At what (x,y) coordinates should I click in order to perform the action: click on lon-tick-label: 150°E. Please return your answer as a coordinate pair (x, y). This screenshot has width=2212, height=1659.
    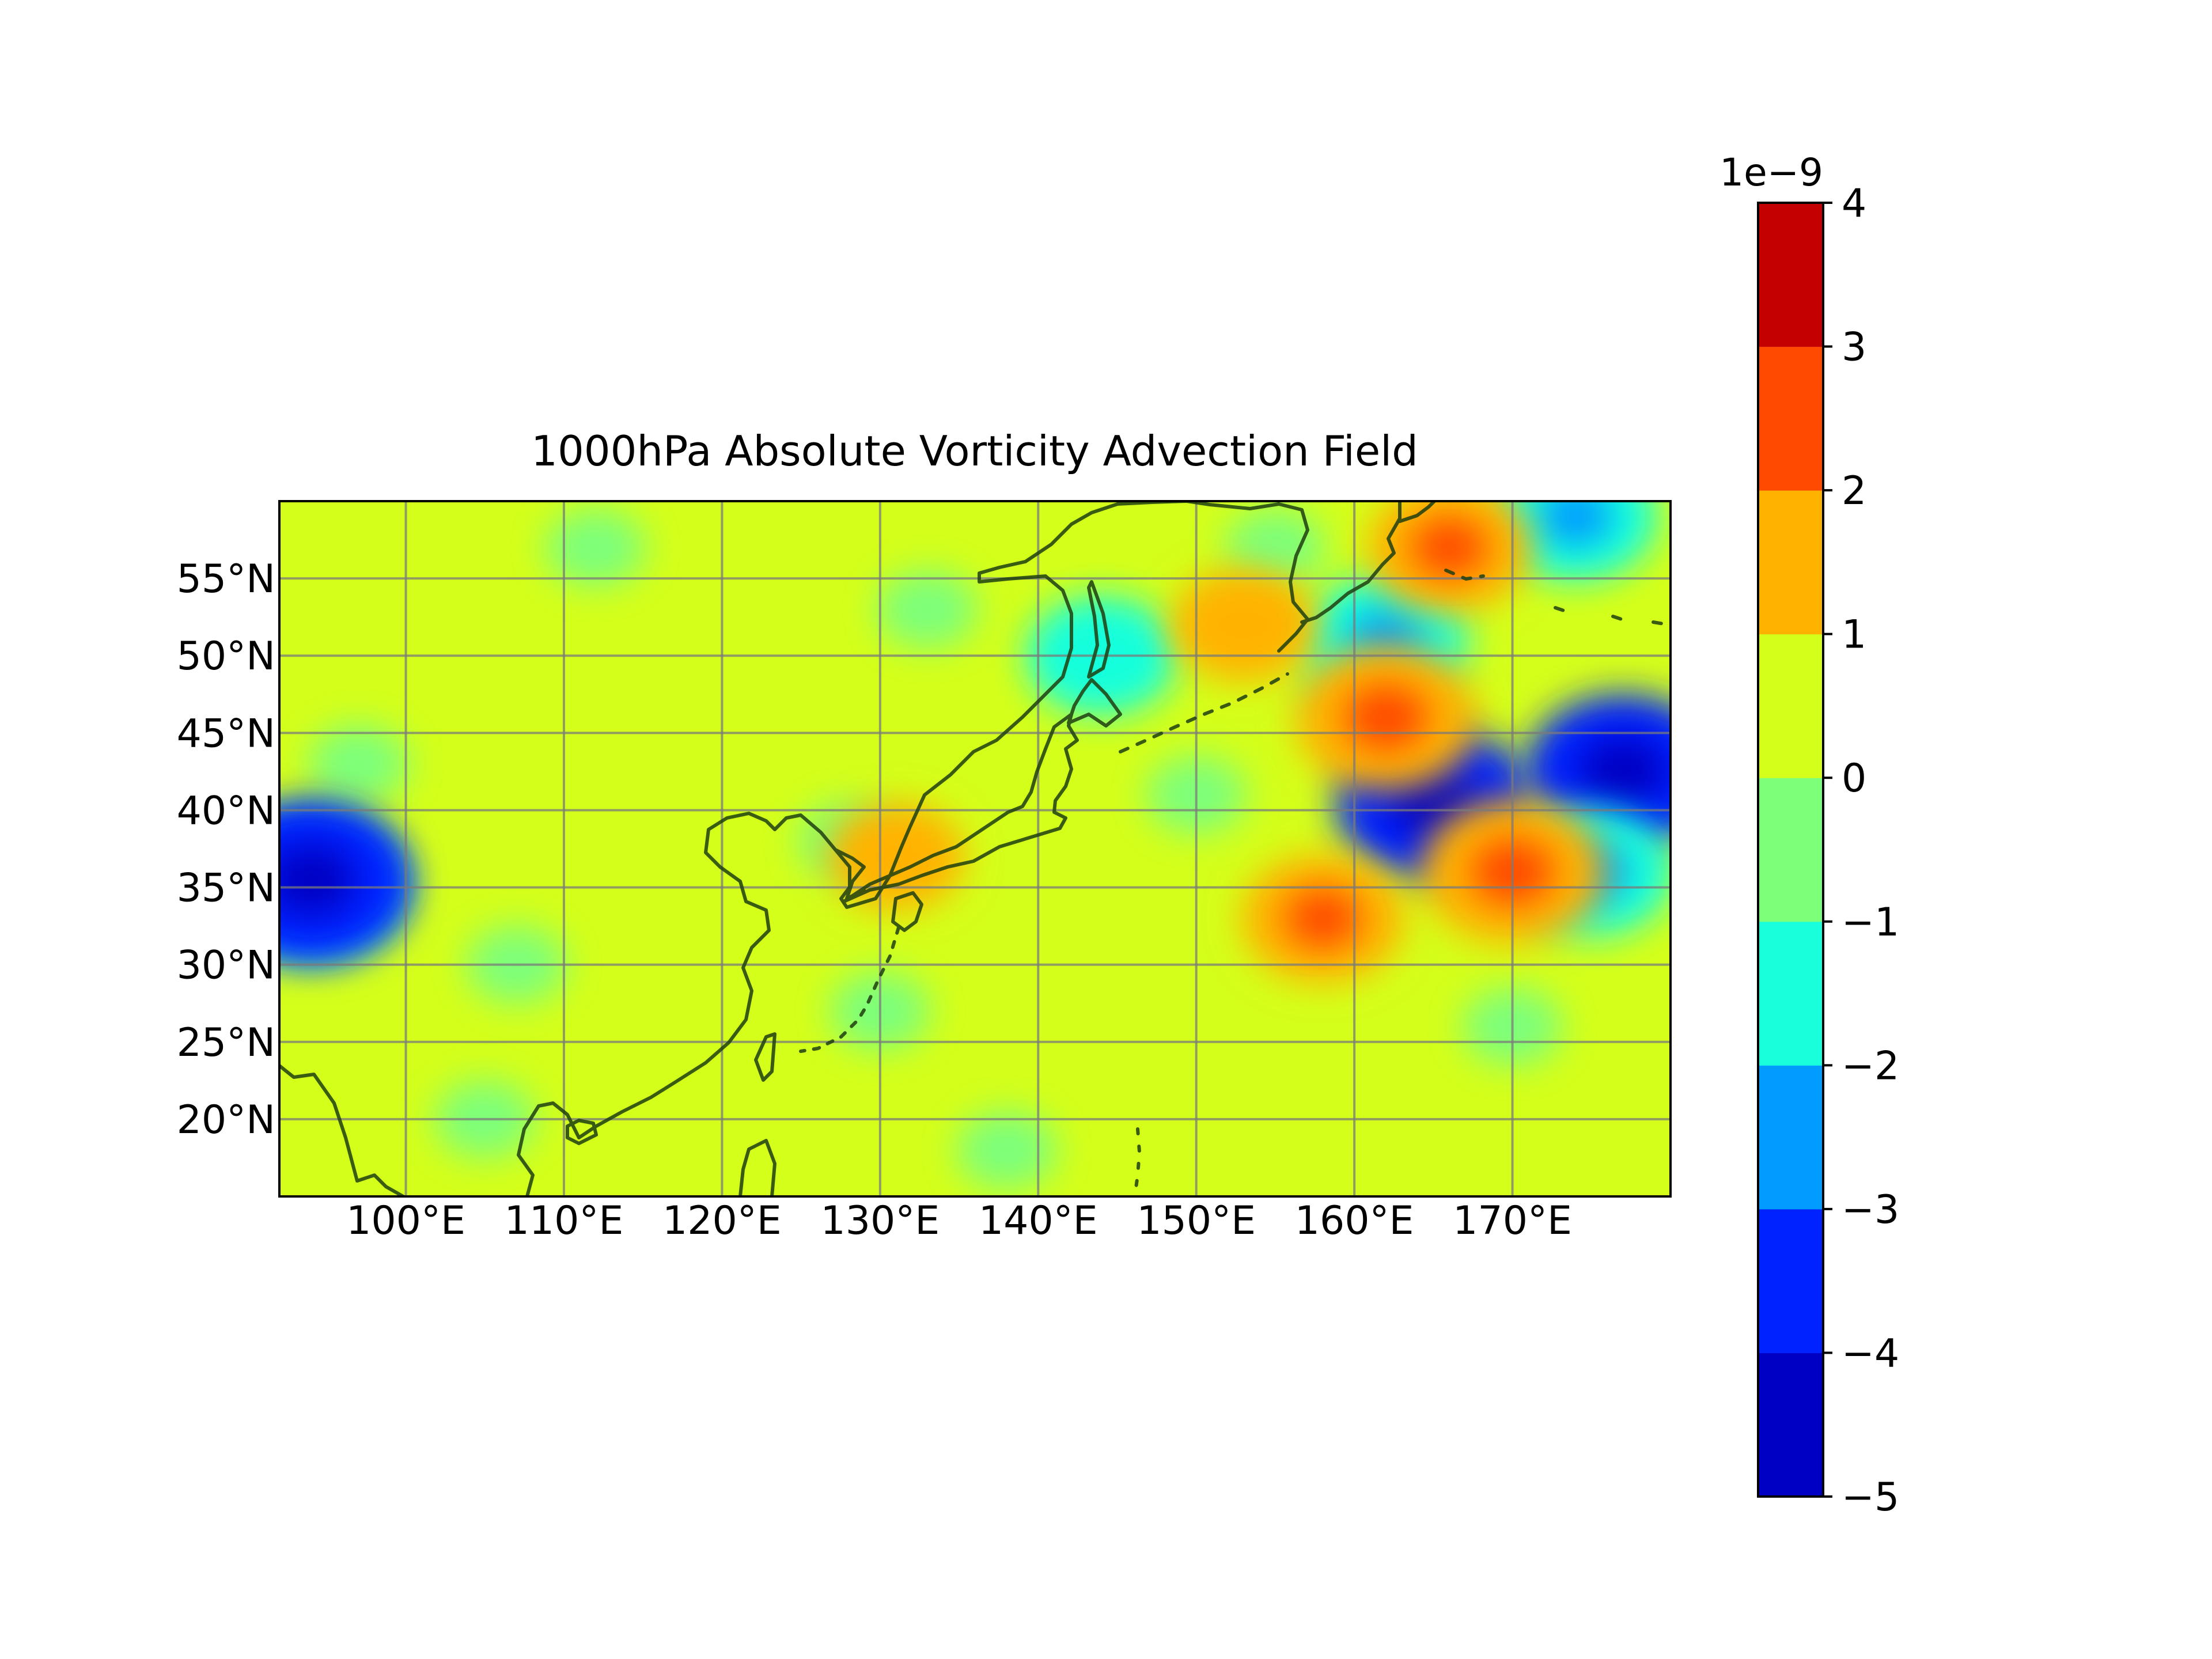
    Looking at the image, I should click on (1196, 1221).